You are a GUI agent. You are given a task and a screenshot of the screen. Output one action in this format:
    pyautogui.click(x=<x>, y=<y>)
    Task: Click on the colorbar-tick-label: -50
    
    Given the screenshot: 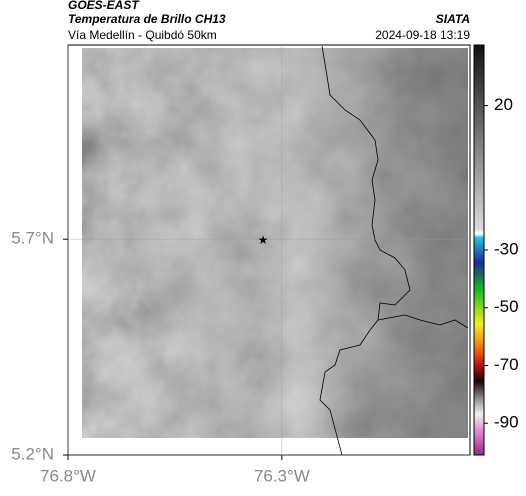 What is the action you would take?
    pyautogui.click(x=506, y=306)
    